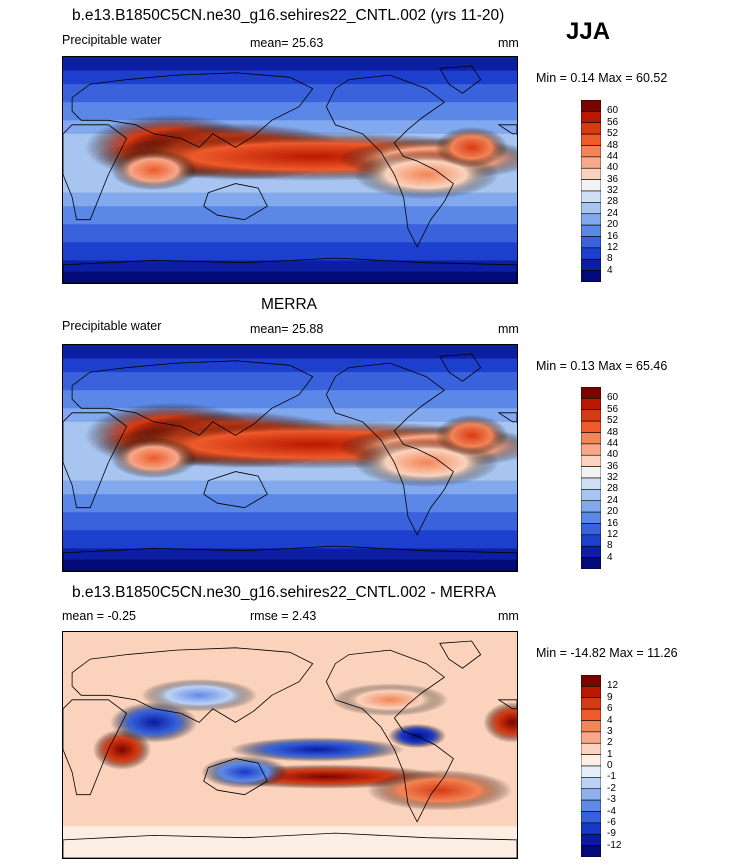 The image size is (732, 865). What do you see at coordinates (611, 788) in the screenshot?
I see `colorbar-tick-label: -2` at bounding box center [611, 788].